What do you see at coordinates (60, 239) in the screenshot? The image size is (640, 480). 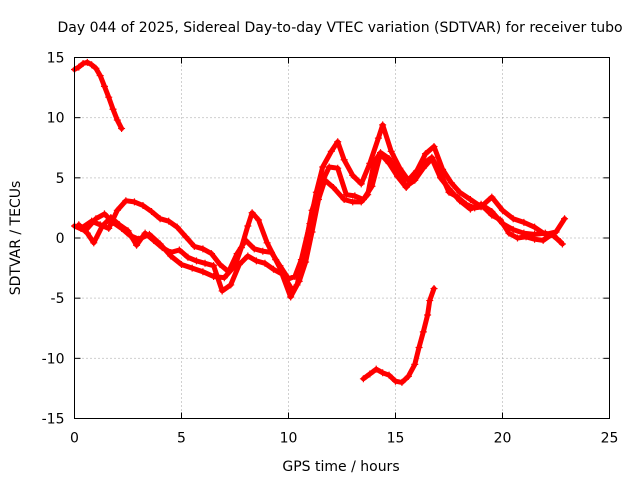 I see `y-tick-label: 0` at bounding box center [60, 239].